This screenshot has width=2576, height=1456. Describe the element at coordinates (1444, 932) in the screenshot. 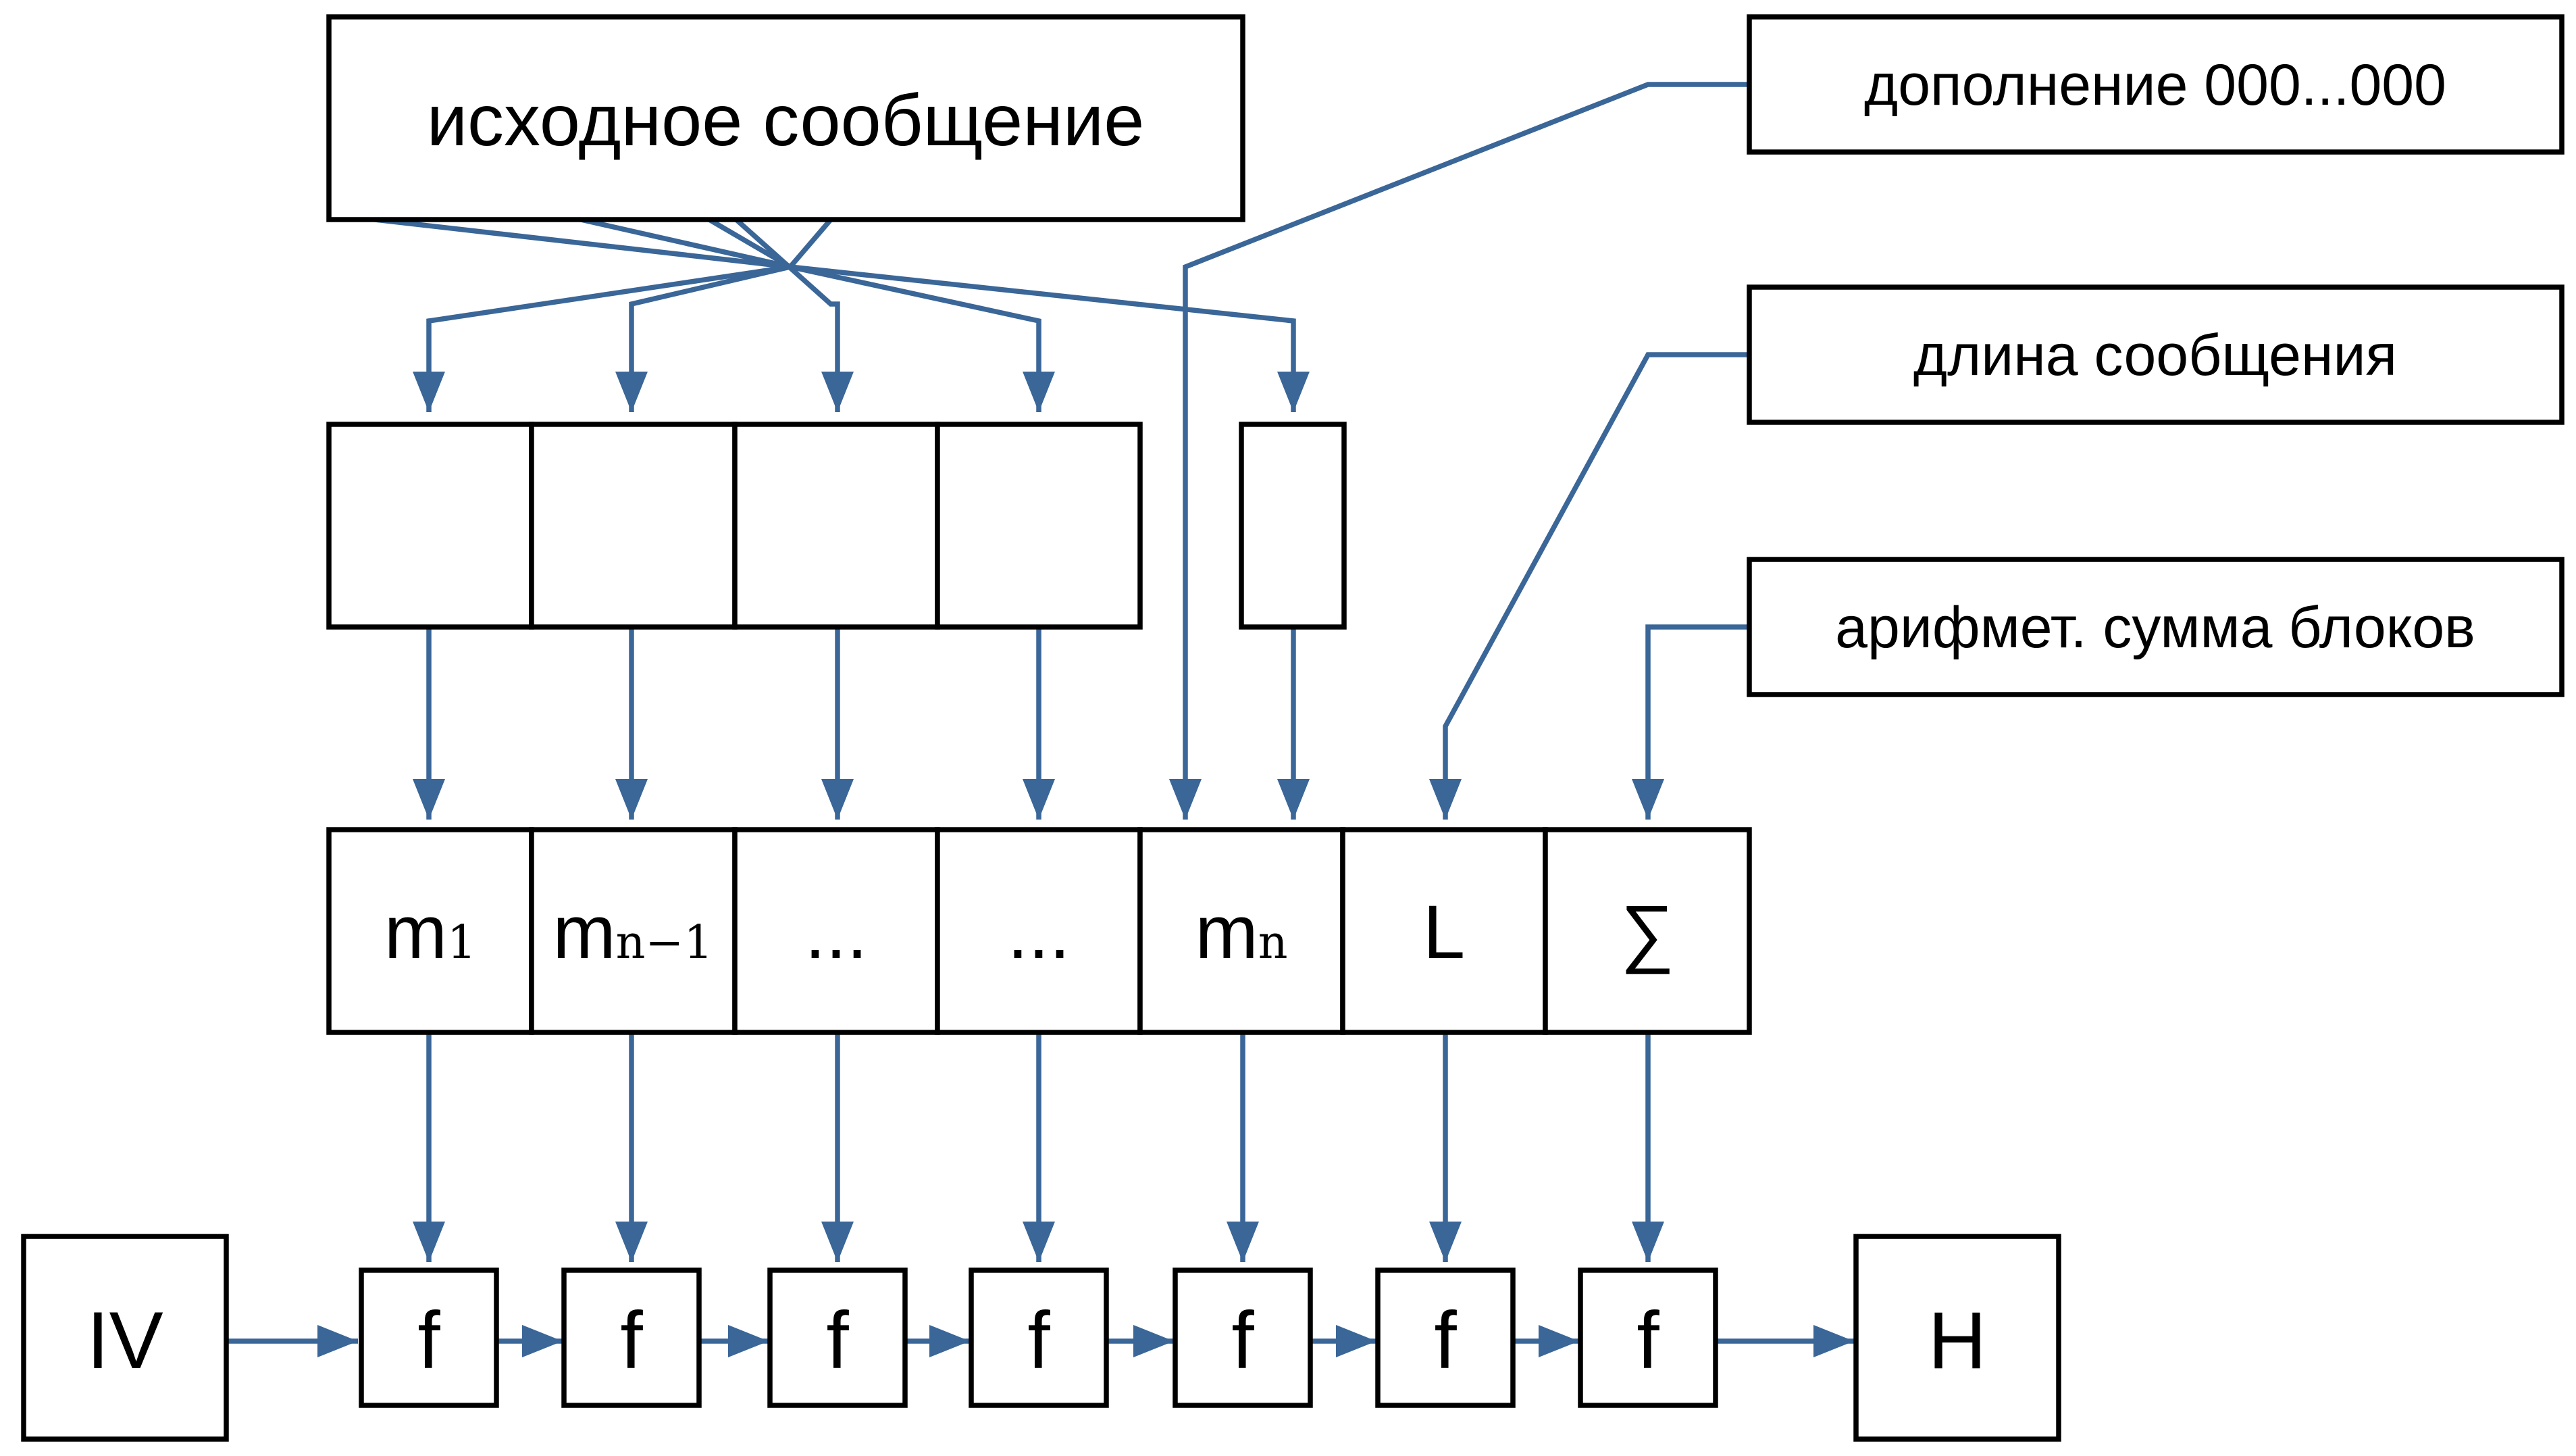

I see `cell-length: L` at that location.